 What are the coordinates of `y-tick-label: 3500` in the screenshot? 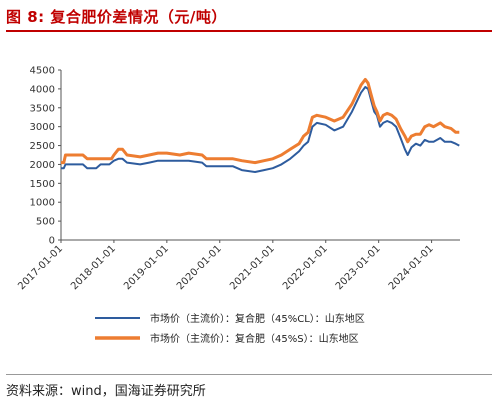 It's located at (42, 108).